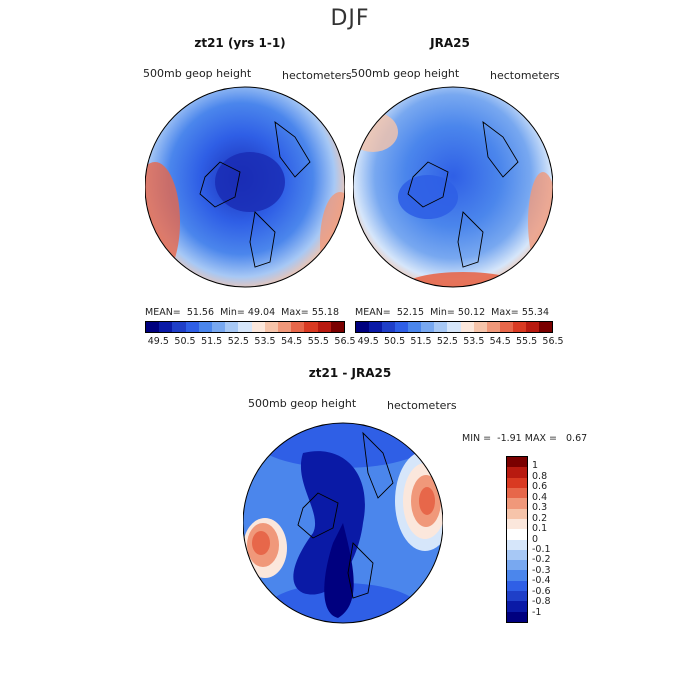  Describe the element at coordinates (577, 438) in the screenshot. I see `max-value: 0.67` at that location.